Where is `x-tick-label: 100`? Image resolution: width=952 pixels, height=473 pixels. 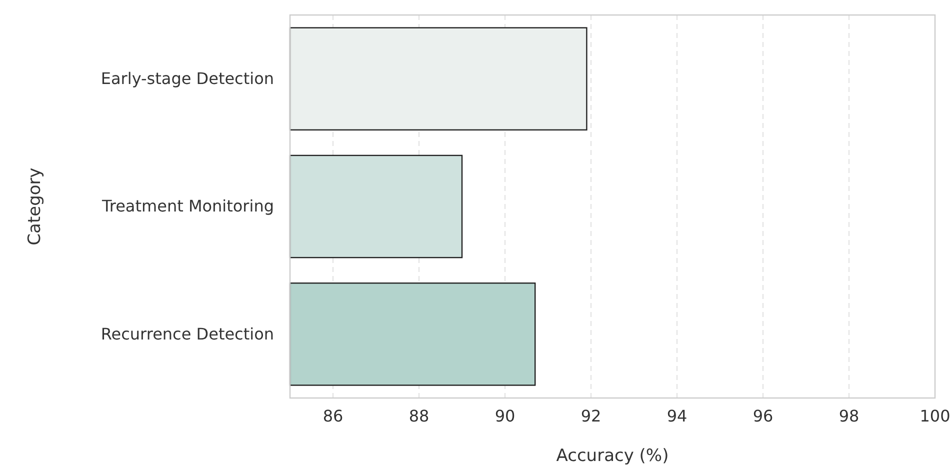 x-tick-label: 100 is located at coordinates (935, 416).